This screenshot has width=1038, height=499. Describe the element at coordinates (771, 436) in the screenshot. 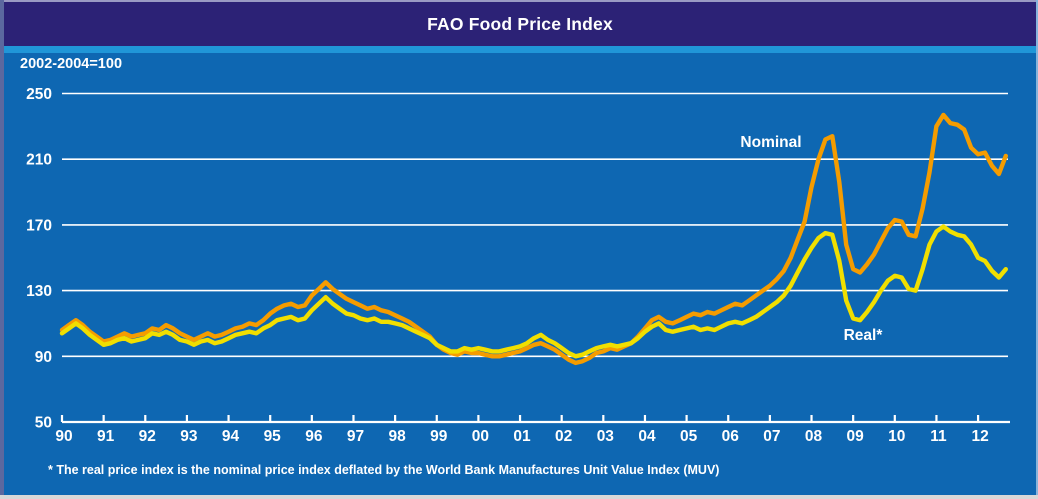

I see `x-tick-label: 07` at that location.